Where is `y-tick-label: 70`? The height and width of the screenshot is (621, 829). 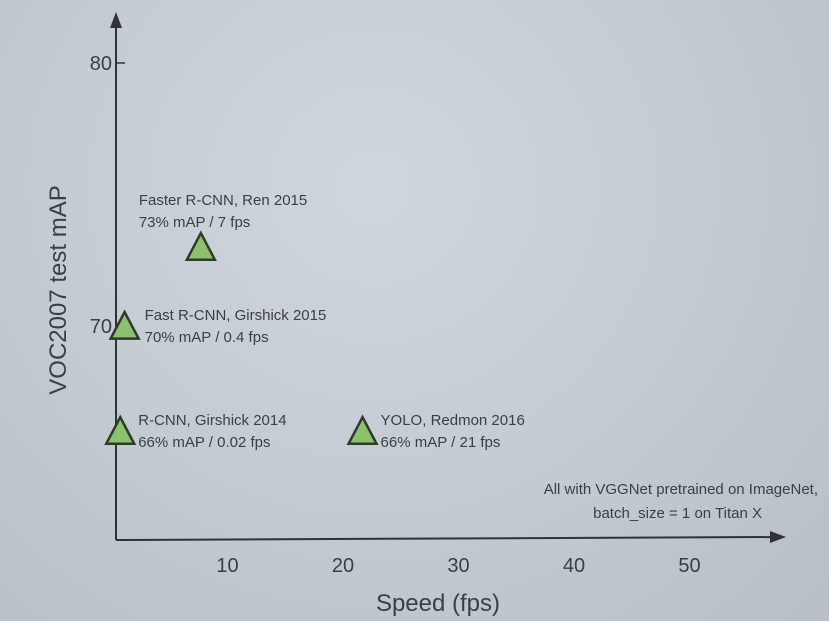 y-tick-label: 70 is located at coordinates (101, 327).